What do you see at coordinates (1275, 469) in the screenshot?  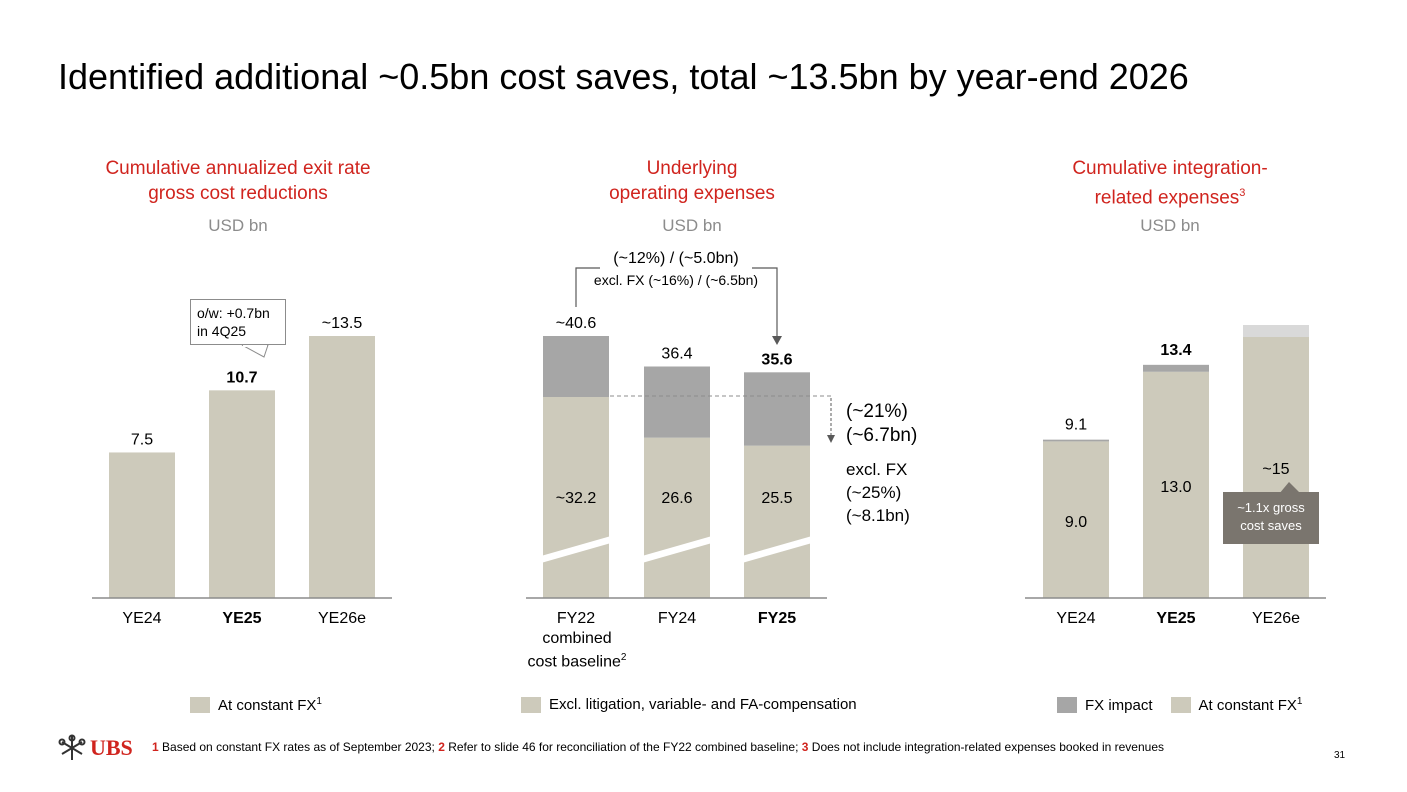 I see `bar-inner-label-ye26e: ~15` at bounding box center [1275, 469].